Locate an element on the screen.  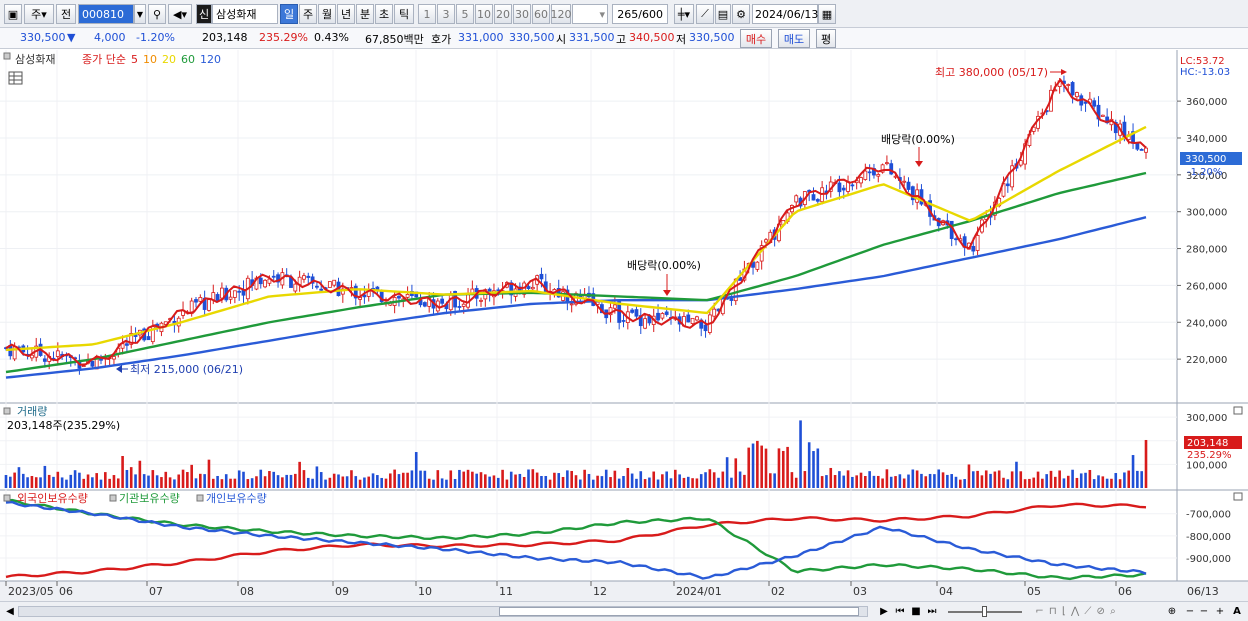
period-month-button: 월 is located at coordinates (327, 14).